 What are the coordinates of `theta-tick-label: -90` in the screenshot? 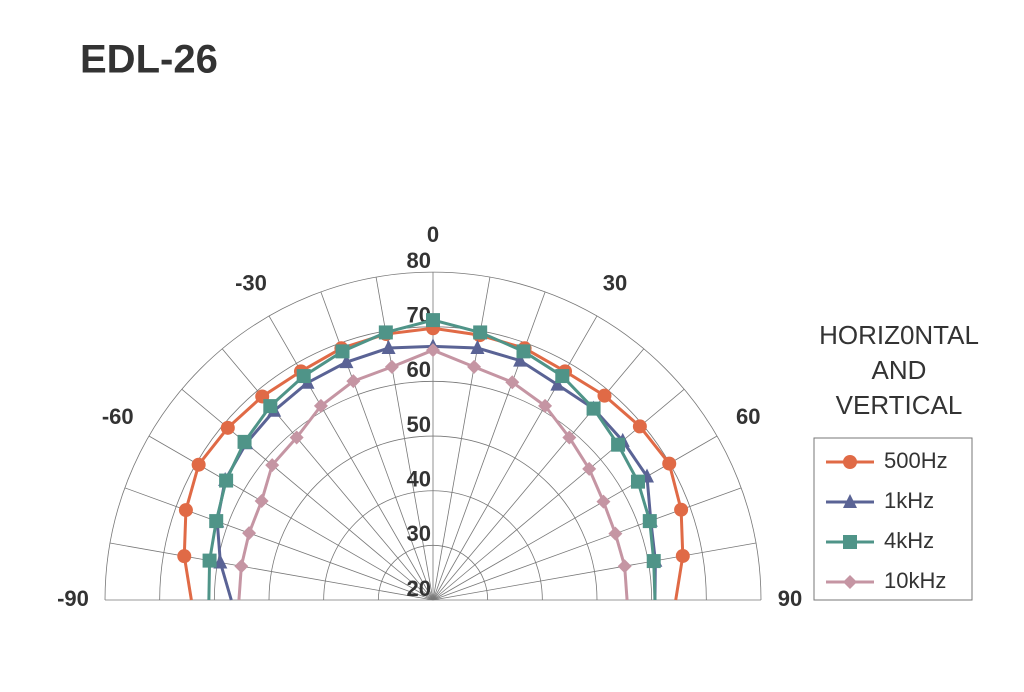 It's located at (73, 598).